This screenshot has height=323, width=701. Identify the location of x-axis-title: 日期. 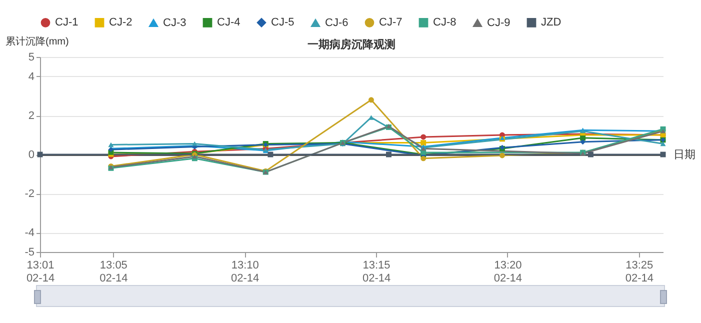
(685, 155).